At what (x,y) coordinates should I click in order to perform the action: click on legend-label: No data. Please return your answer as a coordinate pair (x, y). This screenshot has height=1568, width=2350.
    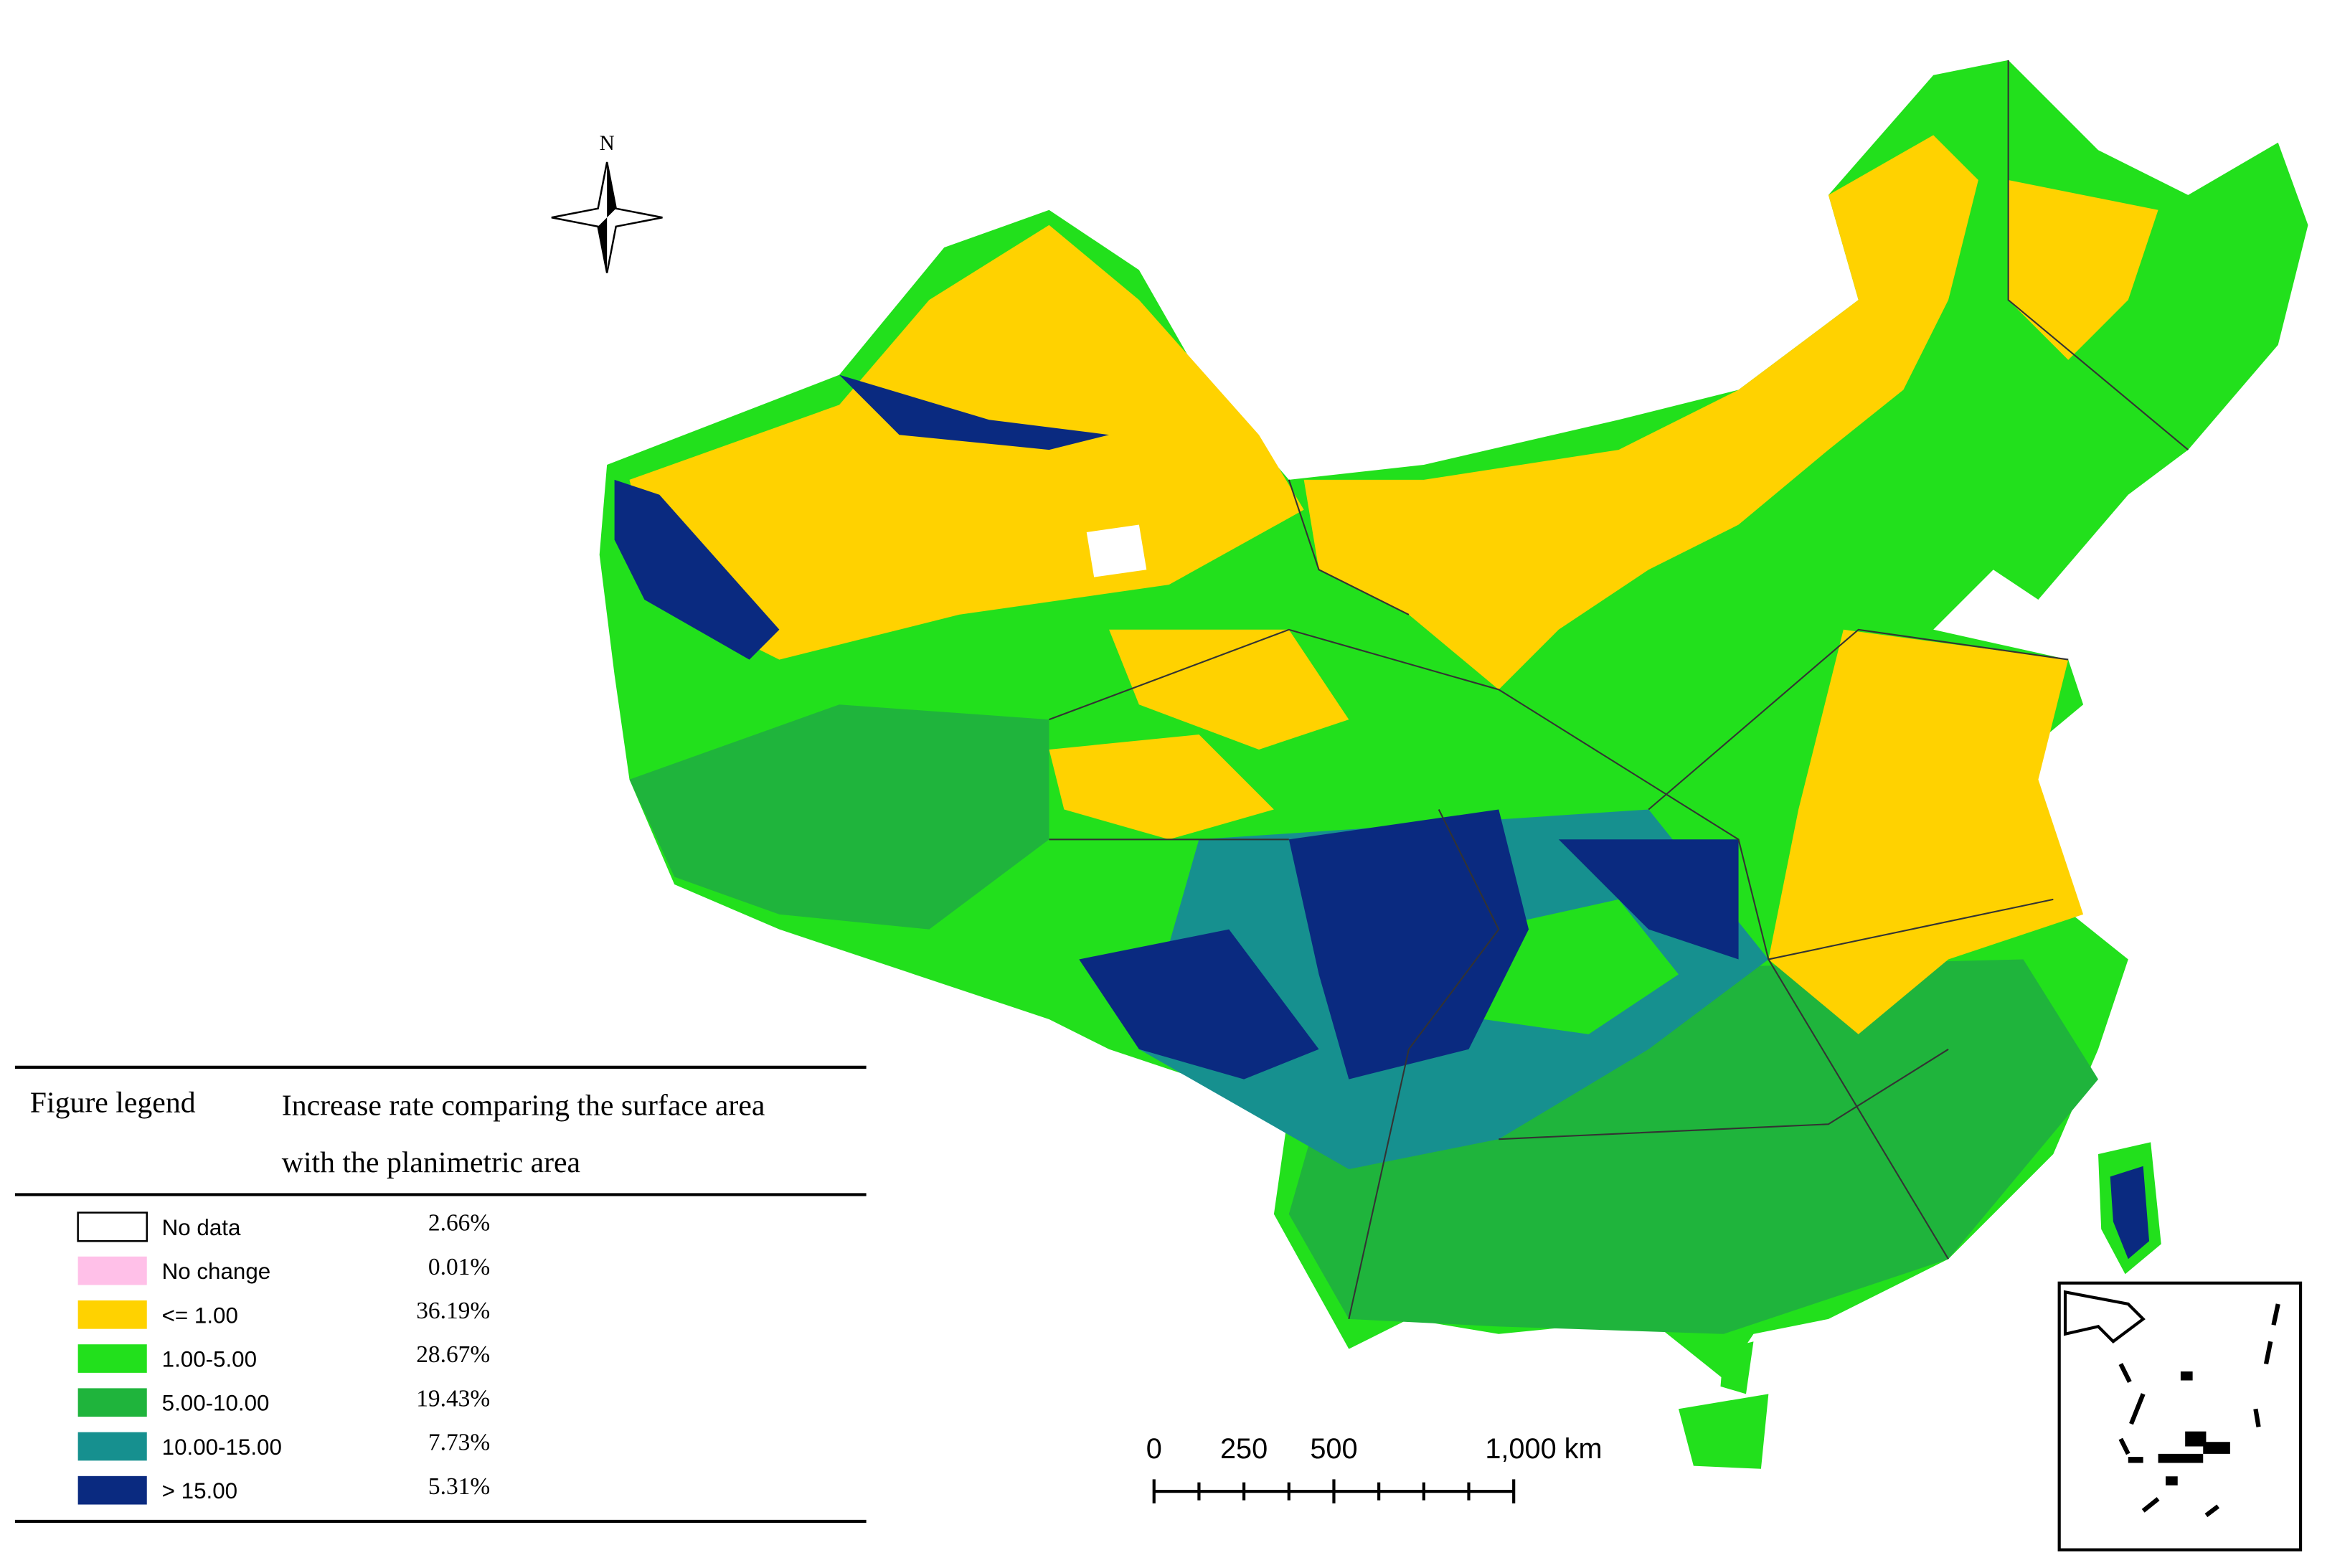
    Looking at the image, I should click on (201, 1228).